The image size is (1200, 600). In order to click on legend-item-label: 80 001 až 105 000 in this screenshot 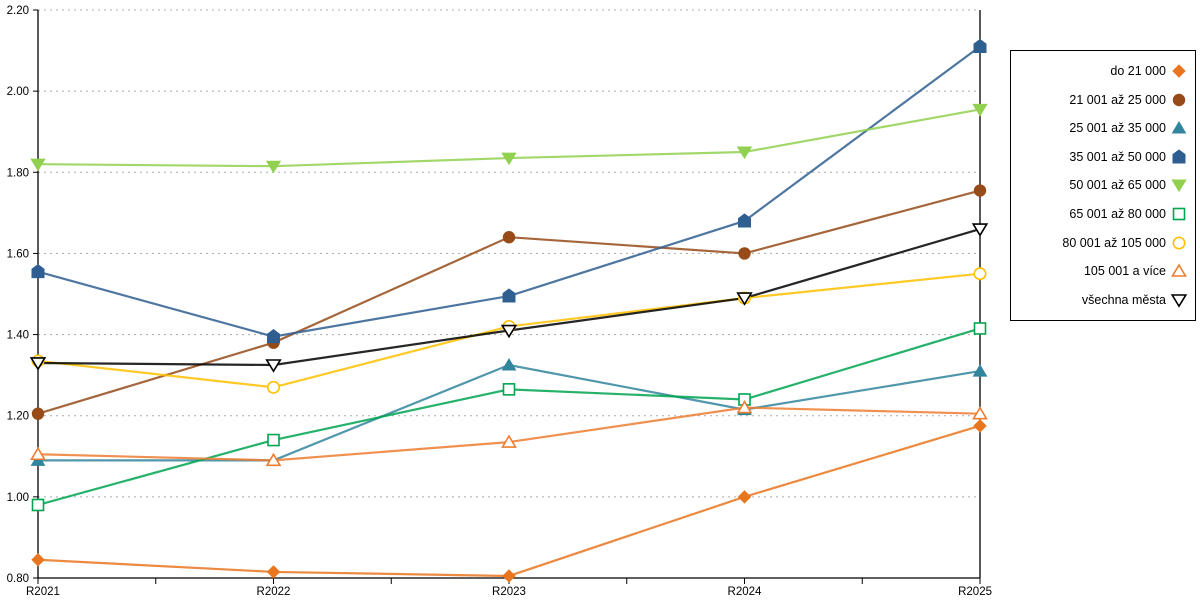, I will do `click(1114, 242)`.